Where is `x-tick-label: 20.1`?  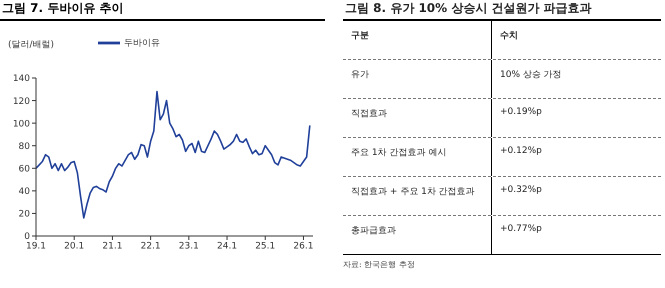
x-tick-label: 20.1 is located at coordinates (74, 246).